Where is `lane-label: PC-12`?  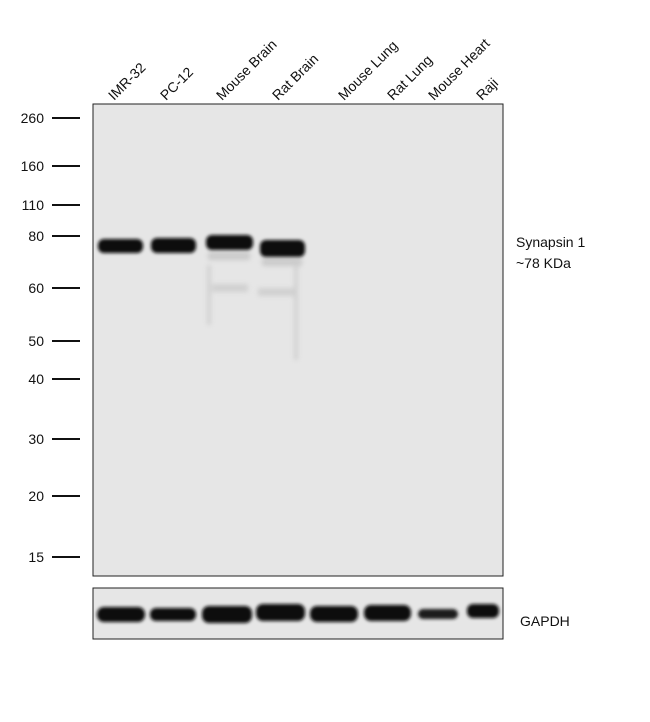
lane-label: PC-12 is located at coordinates (177, 84).